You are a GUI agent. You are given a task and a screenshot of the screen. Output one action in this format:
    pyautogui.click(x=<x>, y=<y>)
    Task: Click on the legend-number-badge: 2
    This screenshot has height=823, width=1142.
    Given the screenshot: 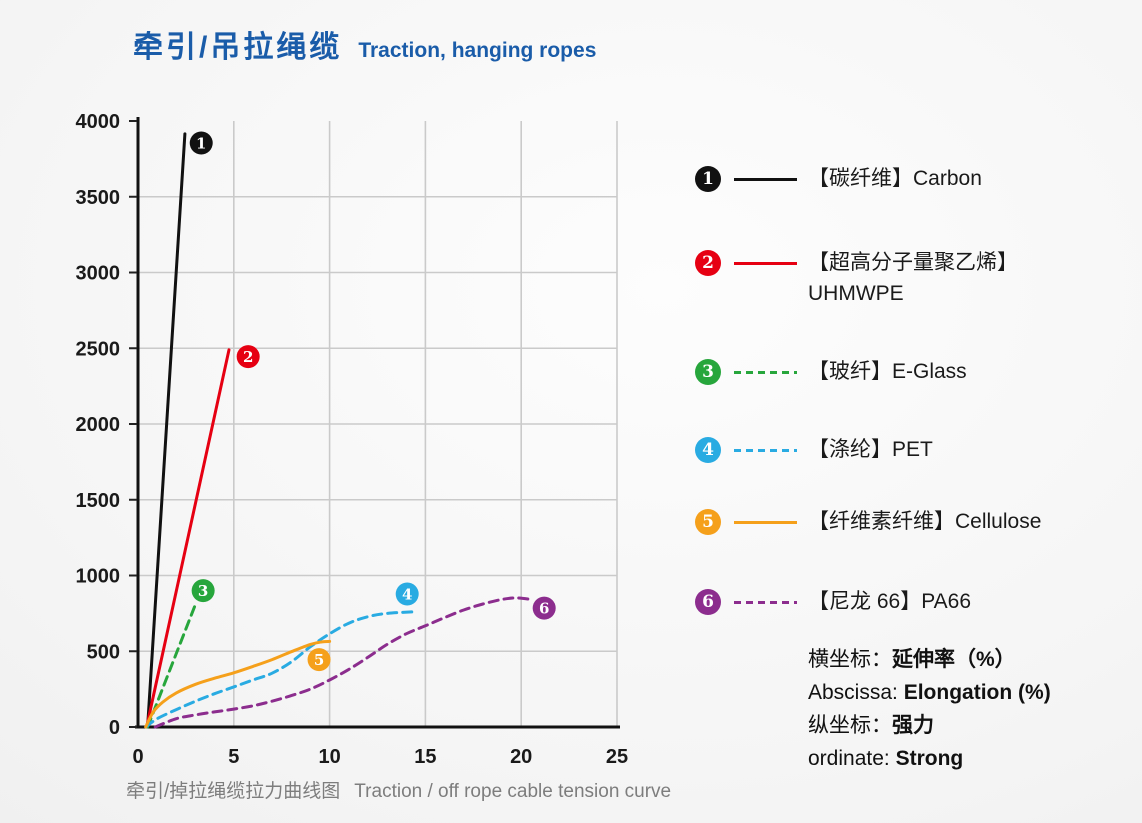 What is the action you would take?
    pyautogui.click(x=708, y=263)
    